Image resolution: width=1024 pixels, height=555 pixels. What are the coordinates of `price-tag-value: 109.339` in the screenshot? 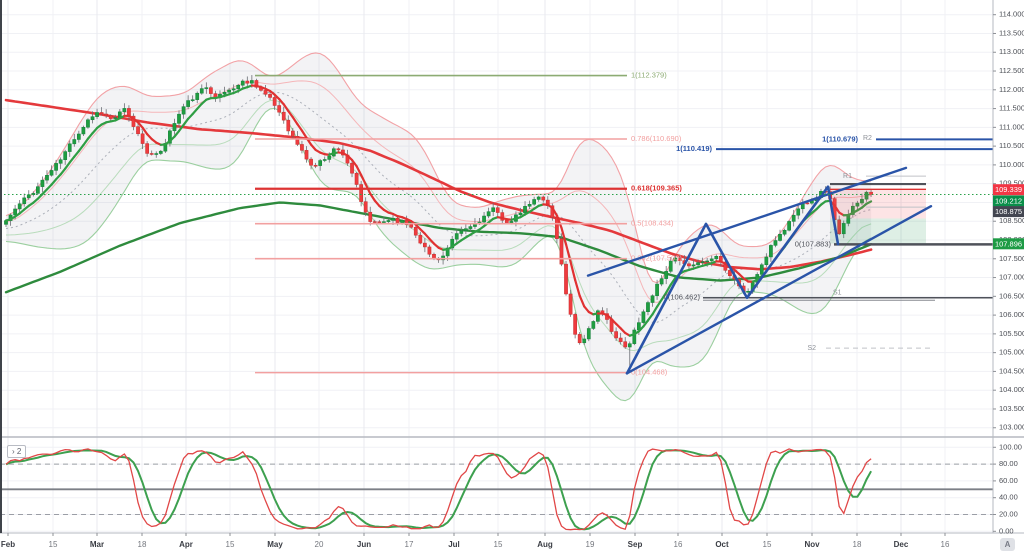 It's located at (1008, 189).